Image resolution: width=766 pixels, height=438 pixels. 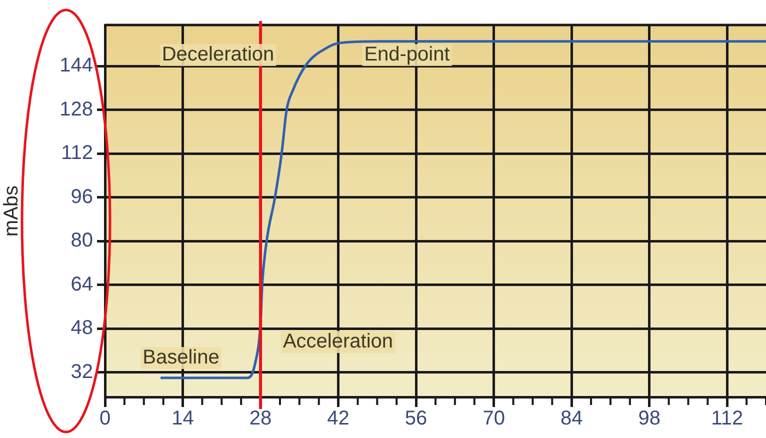 I want to click on y-tick-label: 64, so click(x=81, y=284).